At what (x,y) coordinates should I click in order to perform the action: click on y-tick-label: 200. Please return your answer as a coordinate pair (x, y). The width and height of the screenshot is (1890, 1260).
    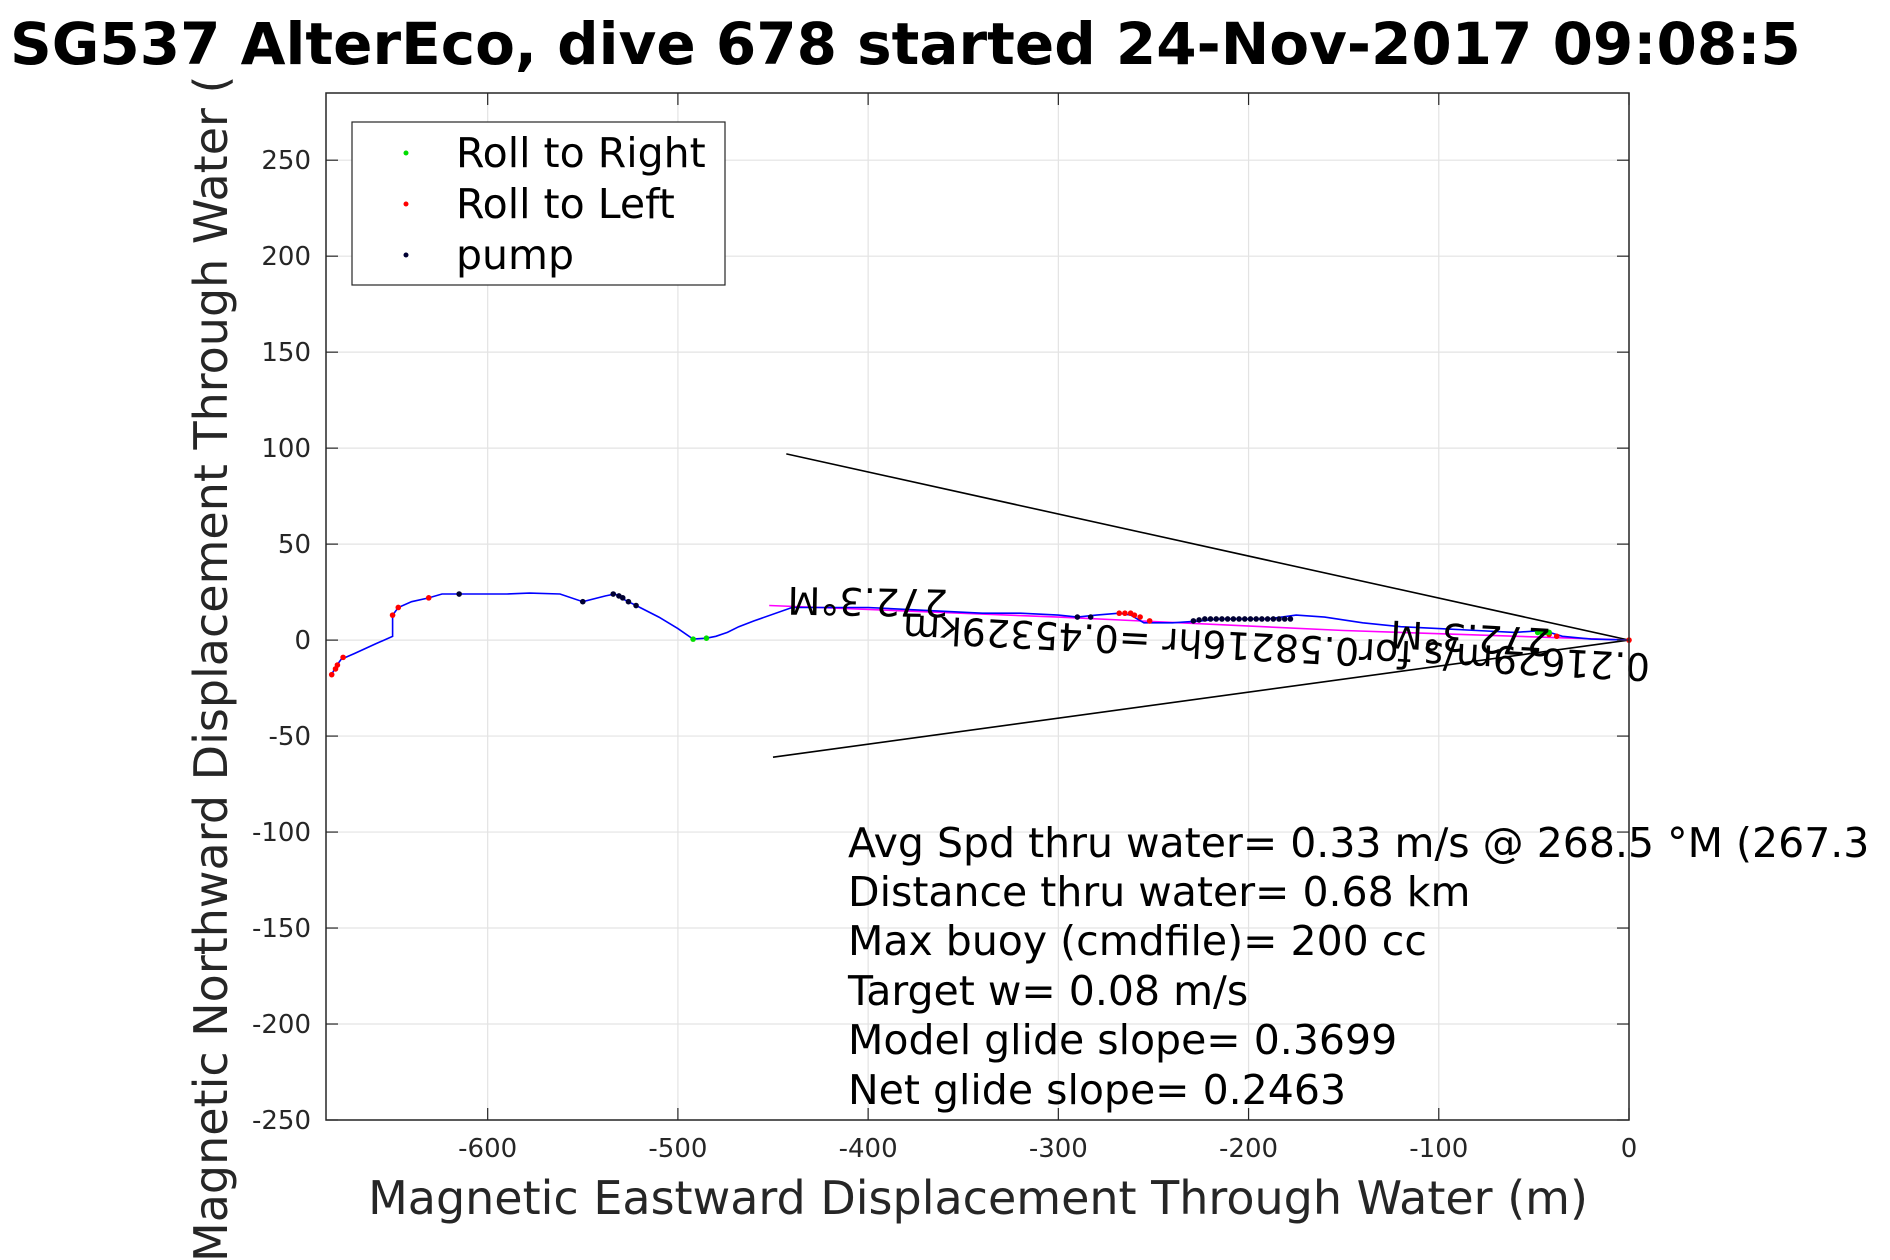
    Looking at the image, I should click on (286, 257).